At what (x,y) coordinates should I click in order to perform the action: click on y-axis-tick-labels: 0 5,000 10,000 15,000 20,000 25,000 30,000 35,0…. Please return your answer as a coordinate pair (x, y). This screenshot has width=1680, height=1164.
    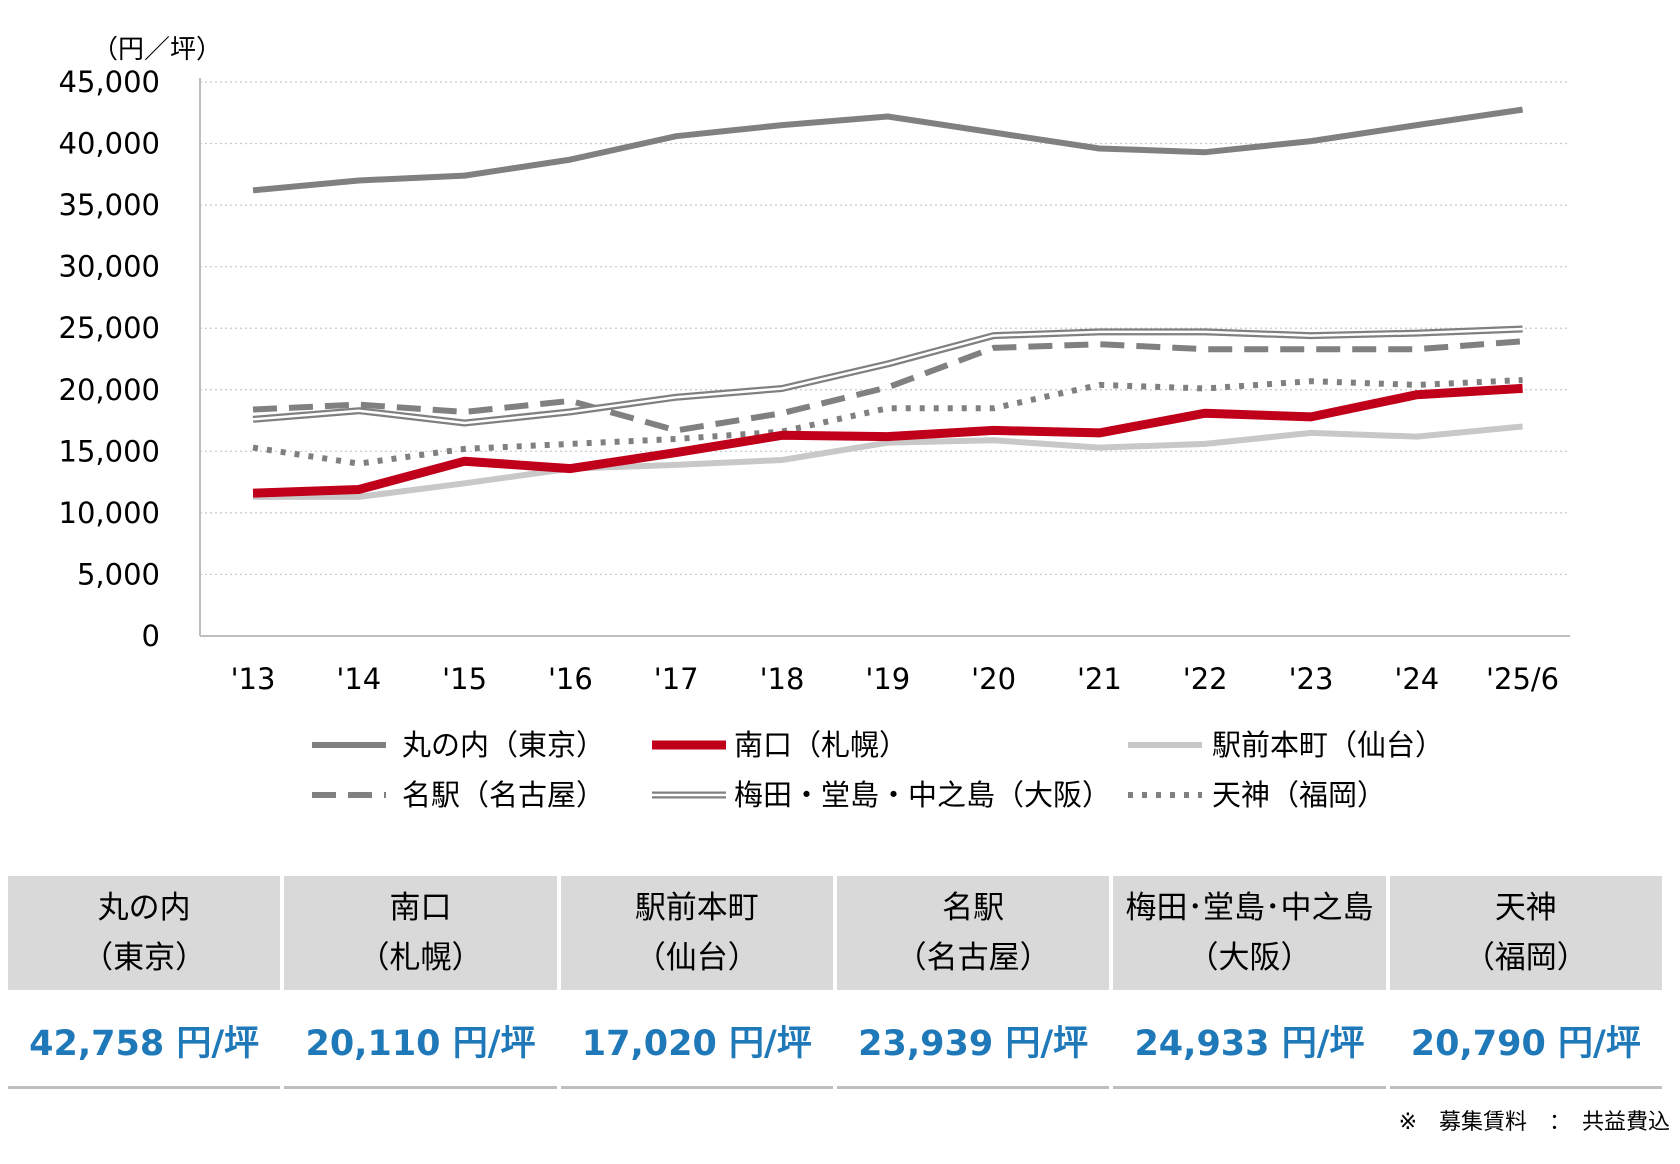
    Looking at the image, I should click on (109, 359).